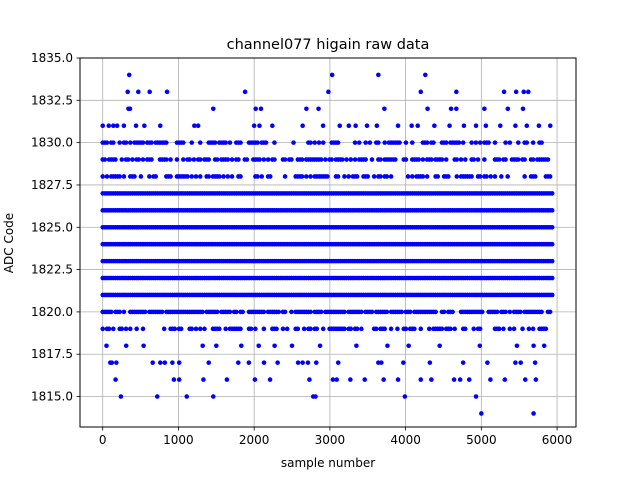 The height and width of the screenshot is (480, 640). What do you see at coordinates (52, 354) in the screenshot?
I see `y-tick-label: 1817.5` at bounding box center [52, 354].